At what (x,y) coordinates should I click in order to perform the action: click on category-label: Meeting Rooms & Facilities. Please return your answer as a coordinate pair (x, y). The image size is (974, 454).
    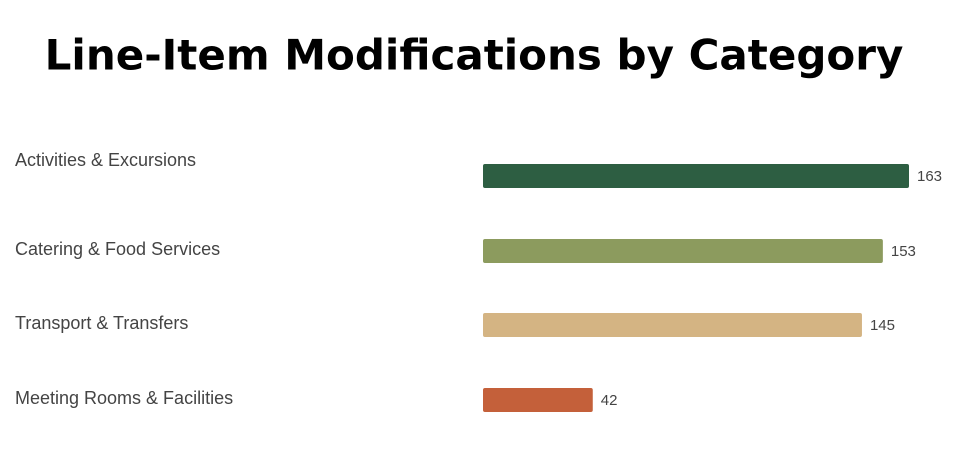
    Looking at the image, I should click on (124, 398).